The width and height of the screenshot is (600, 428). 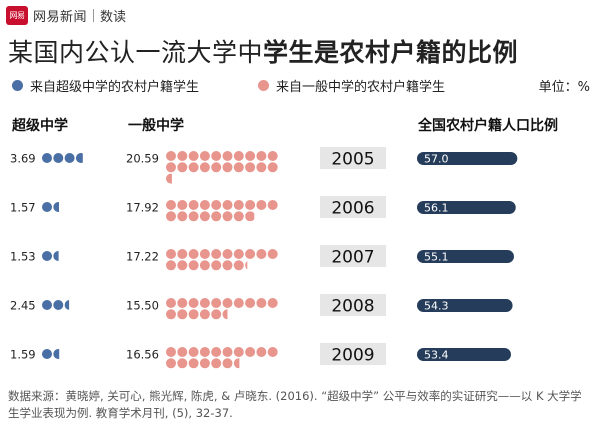 I want to click on legend-label-super: 来自超级中学的农村户籍学生, so click(x=115, y=87).